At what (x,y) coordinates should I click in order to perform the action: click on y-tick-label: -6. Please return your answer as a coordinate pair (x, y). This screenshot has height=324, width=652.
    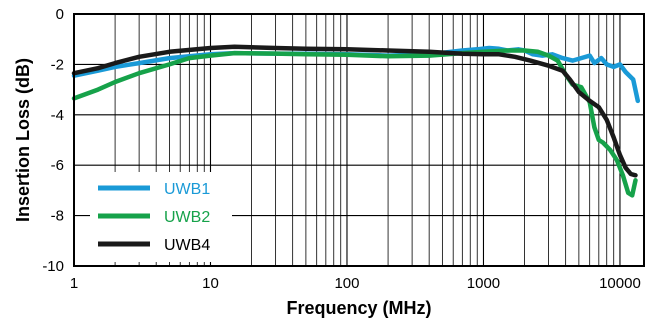
    Looking at the image, I should click on (57, 165).